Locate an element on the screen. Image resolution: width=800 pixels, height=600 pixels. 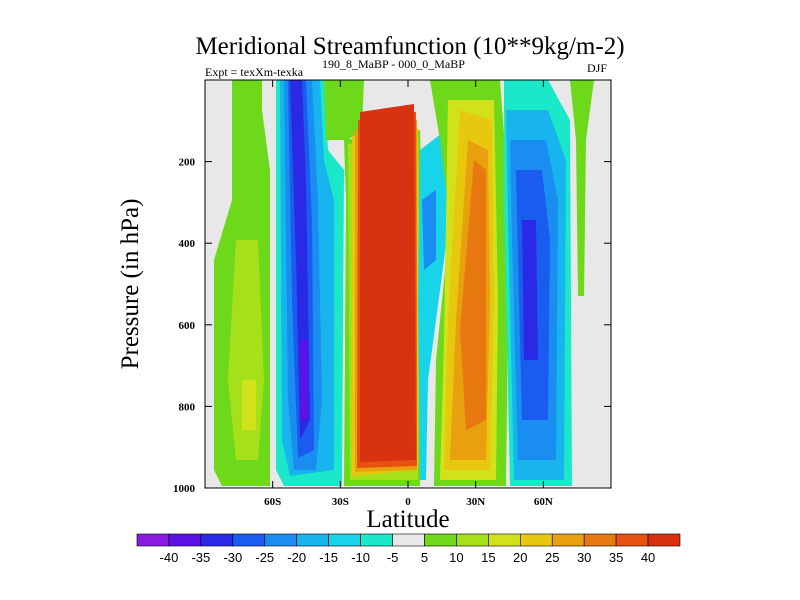
colorbar-label: 35 is located at coordinates (616, 557).